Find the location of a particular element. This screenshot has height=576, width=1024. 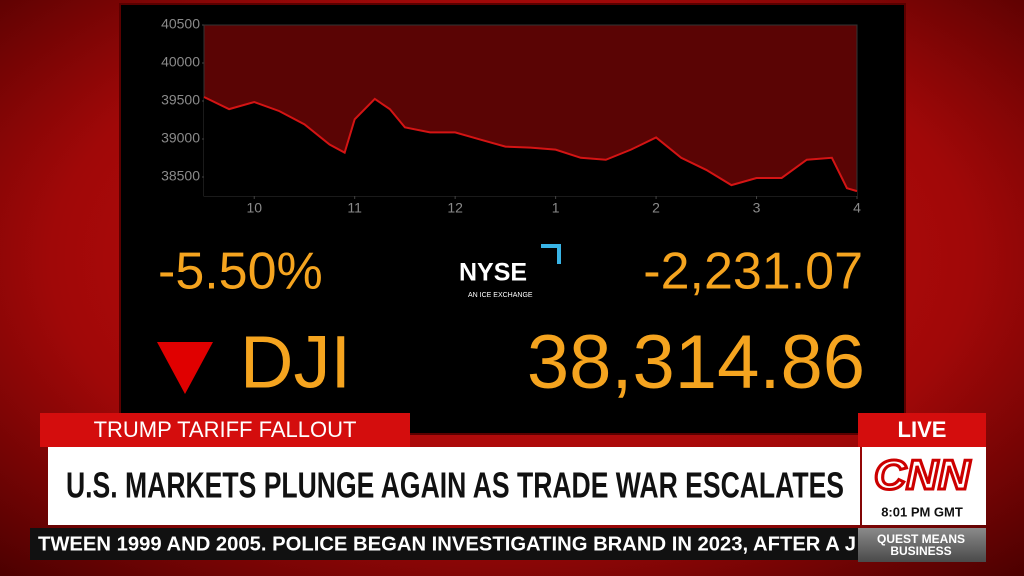

y-tick-label: 40000 is located at coordinates (180, 62).